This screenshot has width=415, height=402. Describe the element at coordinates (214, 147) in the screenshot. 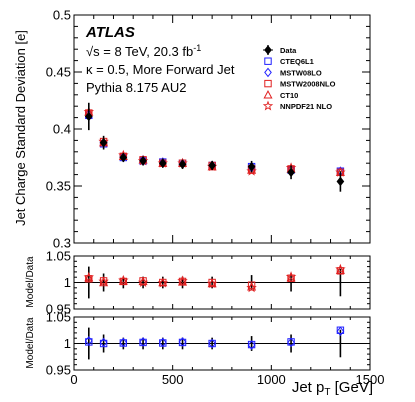

I see `series-data` at that location.